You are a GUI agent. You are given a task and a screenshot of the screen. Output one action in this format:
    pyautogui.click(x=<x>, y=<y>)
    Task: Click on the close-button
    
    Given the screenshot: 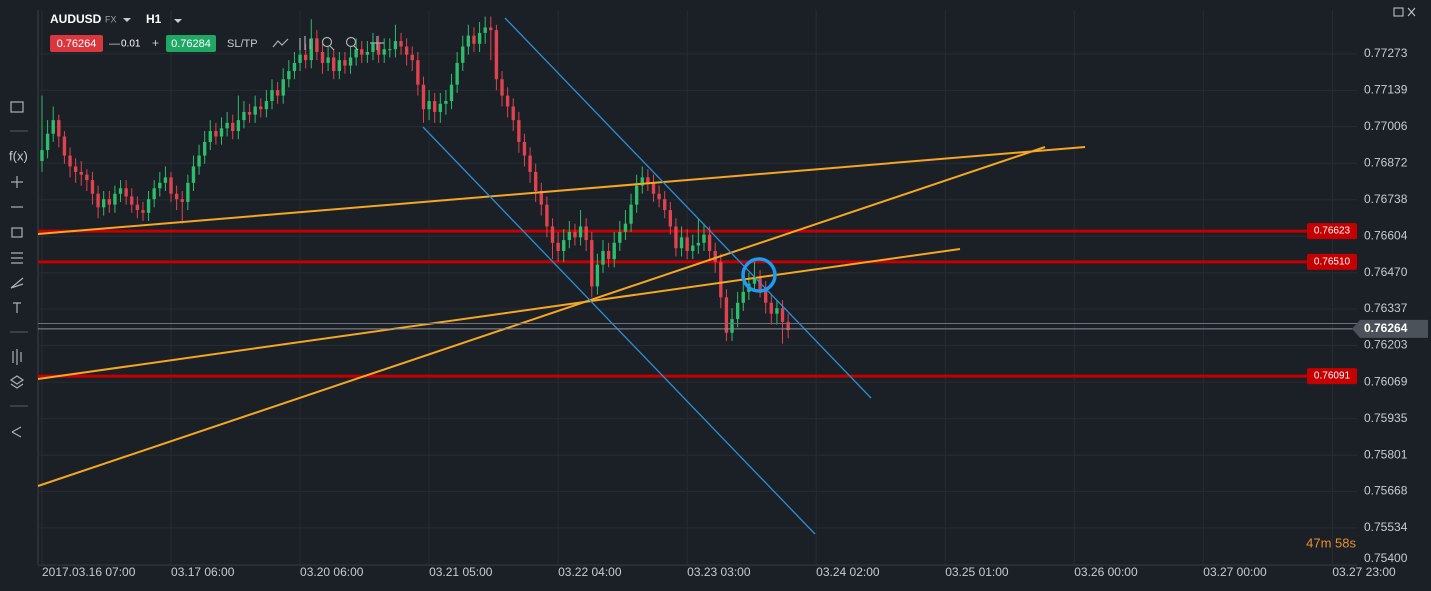 What is the action you would take?
    pyautogui.click(x=1411, y=12)
    